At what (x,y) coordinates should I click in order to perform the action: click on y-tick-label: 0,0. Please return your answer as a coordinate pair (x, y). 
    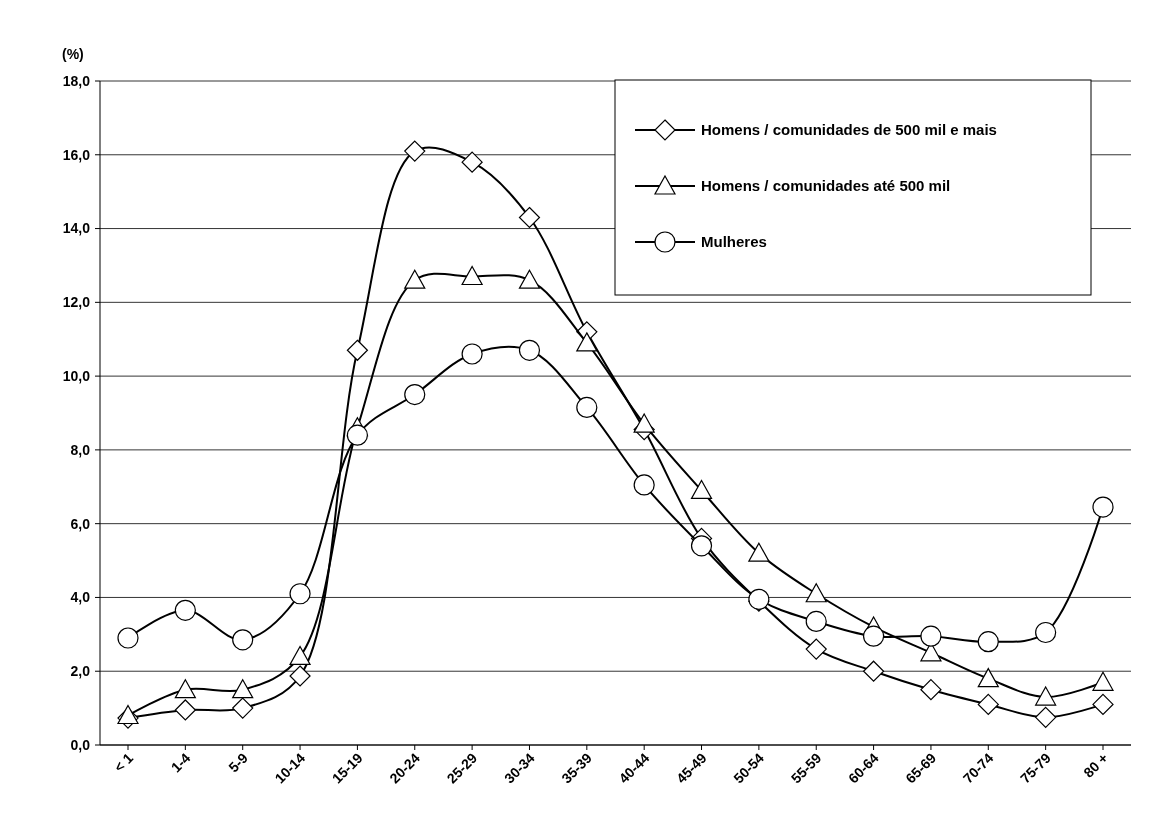
    Looking at the image, I should click on (80, 744).